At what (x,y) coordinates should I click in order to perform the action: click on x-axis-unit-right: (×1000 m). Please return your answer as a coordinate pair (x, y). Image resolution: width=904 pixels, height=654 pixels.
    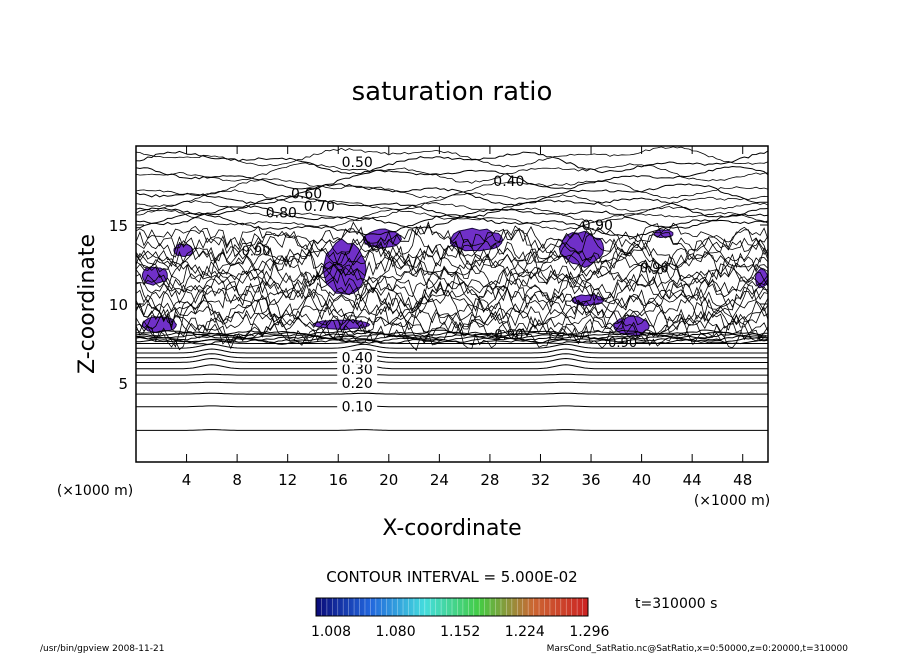
    Looking at the image, I should click on (732, 501).